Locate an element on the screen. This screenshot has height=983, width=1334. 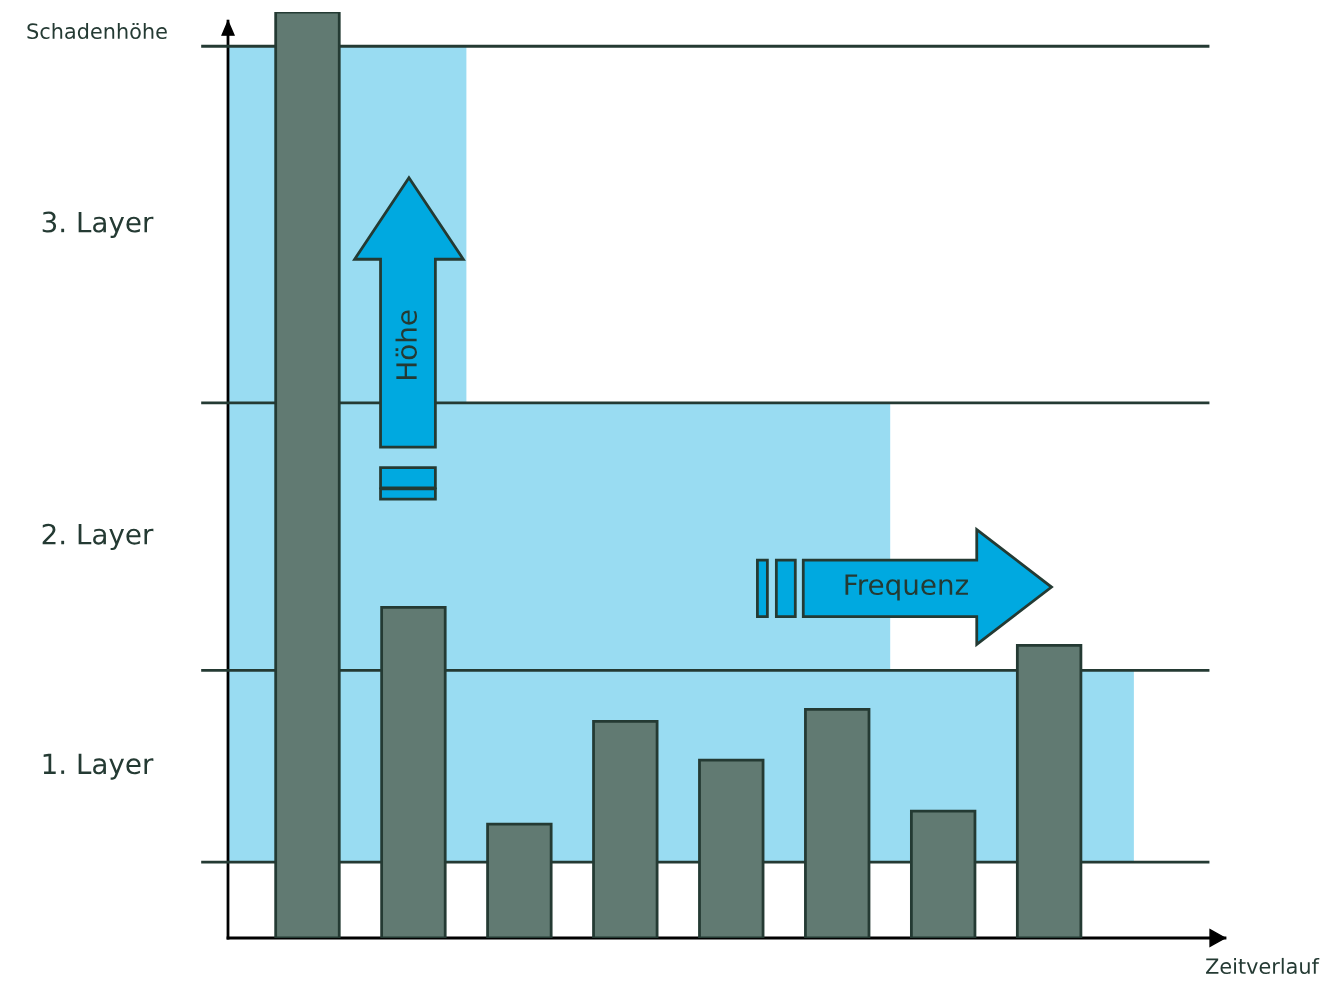
text: 1. Layer is located at coordinates (98, 766).